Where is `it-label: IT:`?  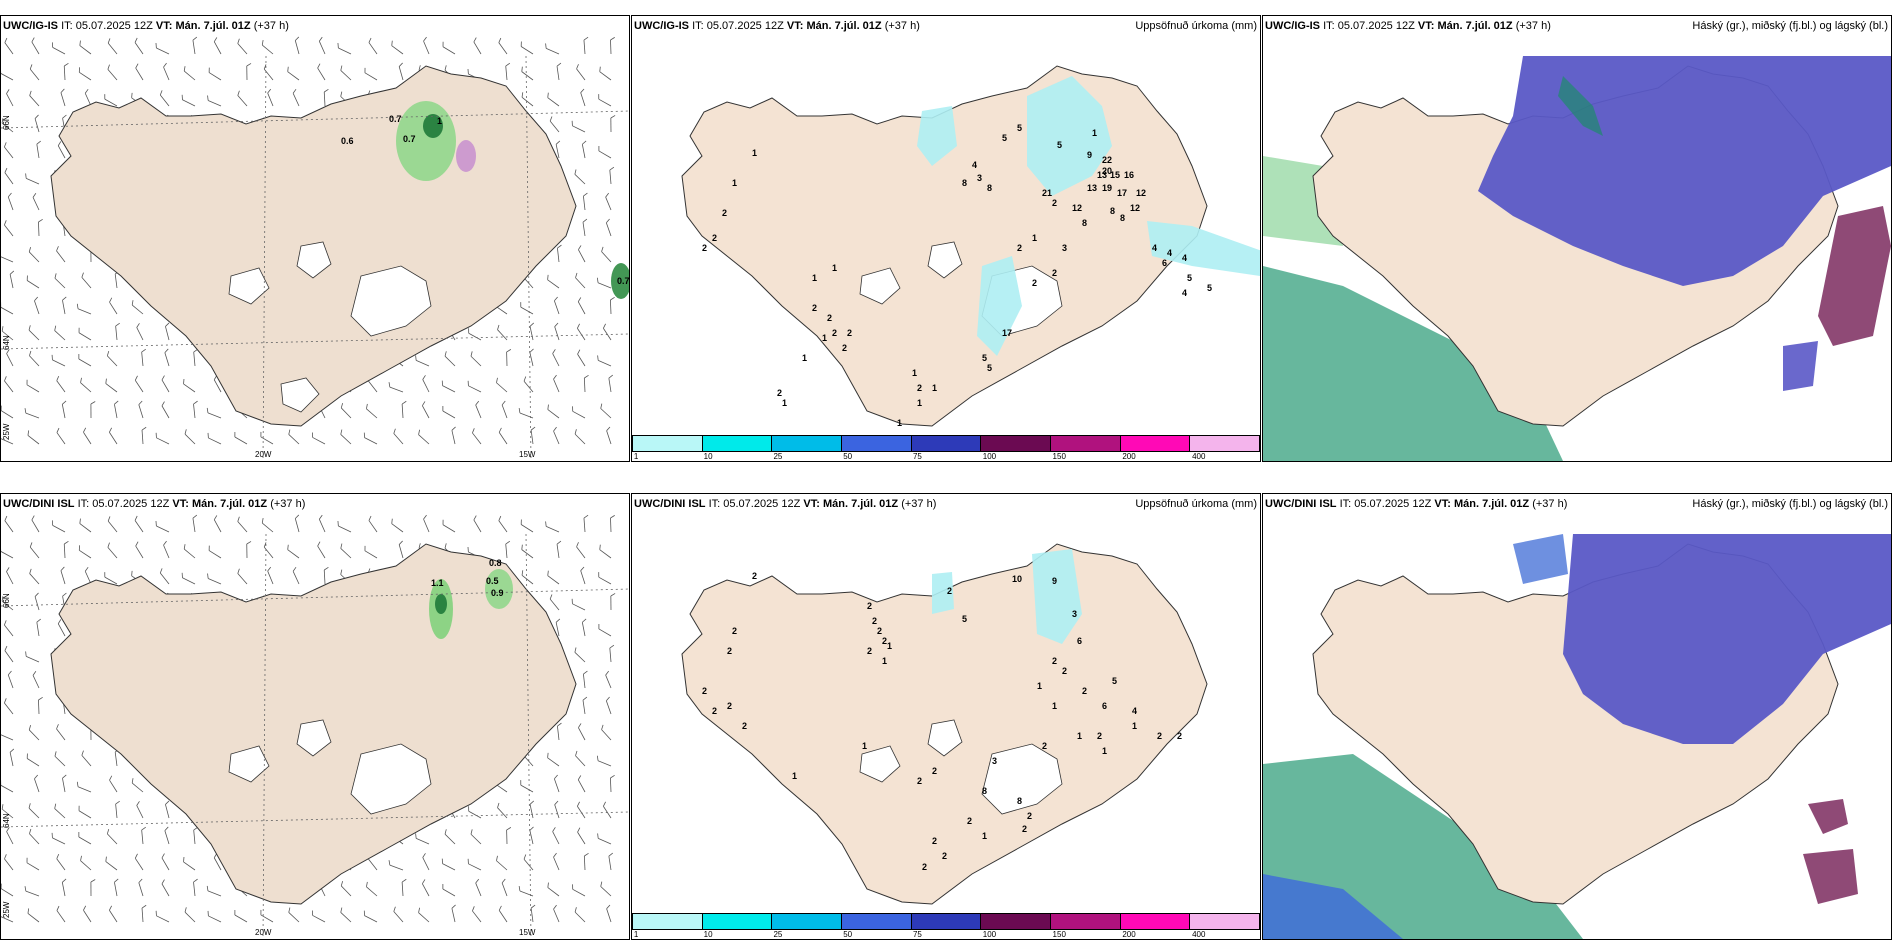
it-label: IT: is located at coordinates (83, 504).